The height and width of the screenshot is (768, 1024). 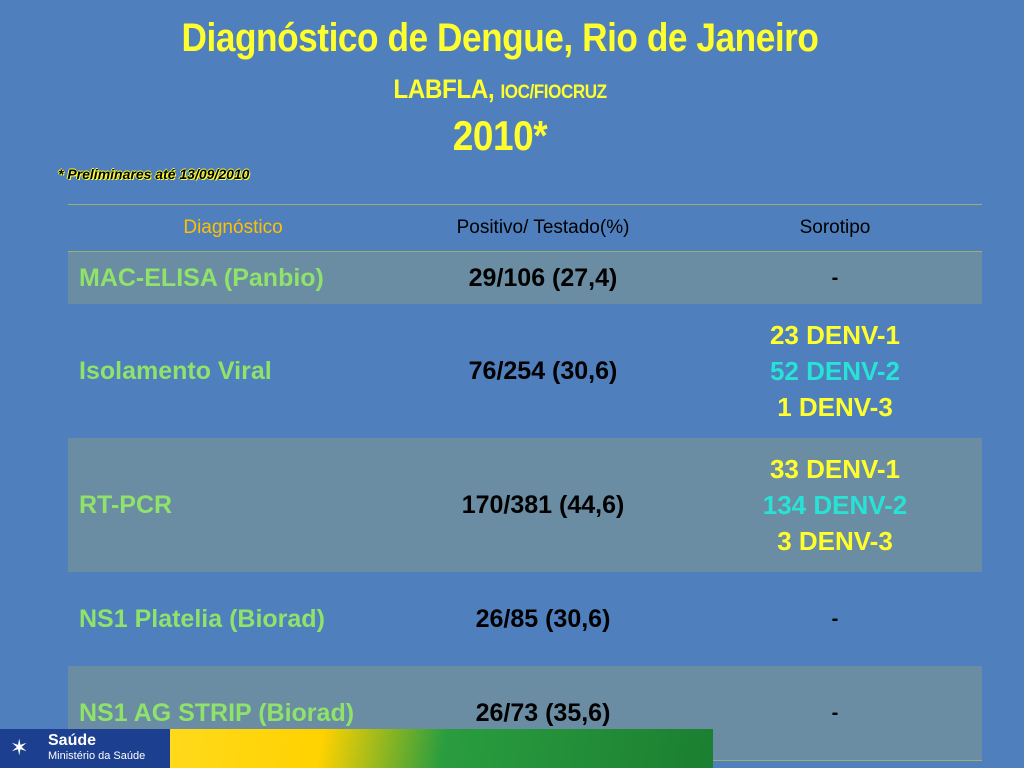 I want to click on row-positivo: 29/106 (27,4), so click(x=543, y=277).